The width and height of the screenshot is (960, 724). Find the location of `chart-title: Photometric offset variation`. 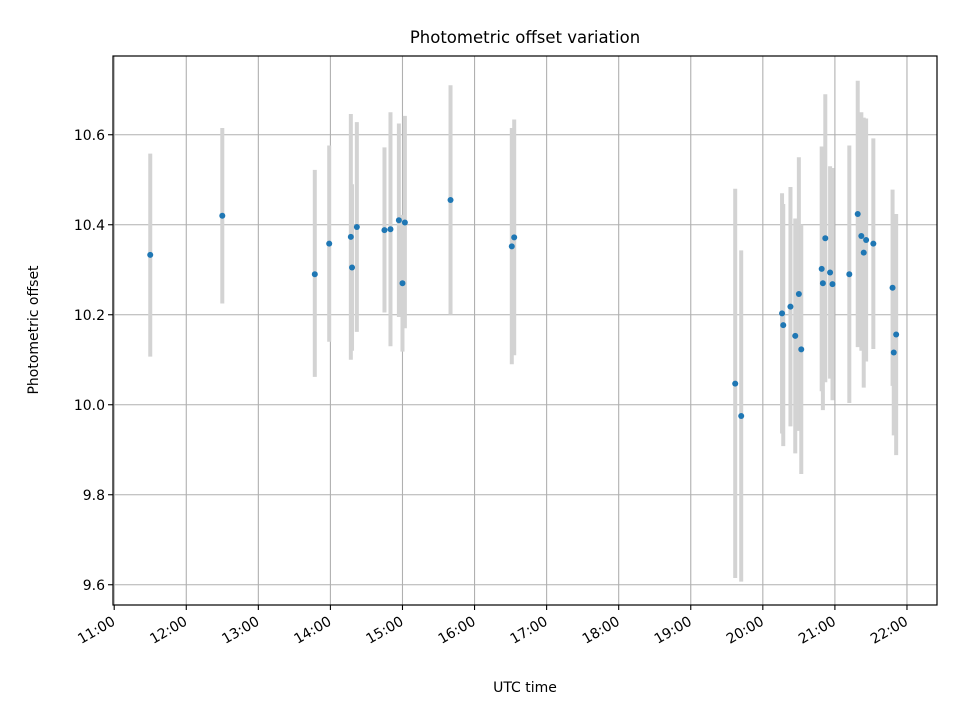

chart-title: Photometric offset variation is located at coordinates (525, 37).